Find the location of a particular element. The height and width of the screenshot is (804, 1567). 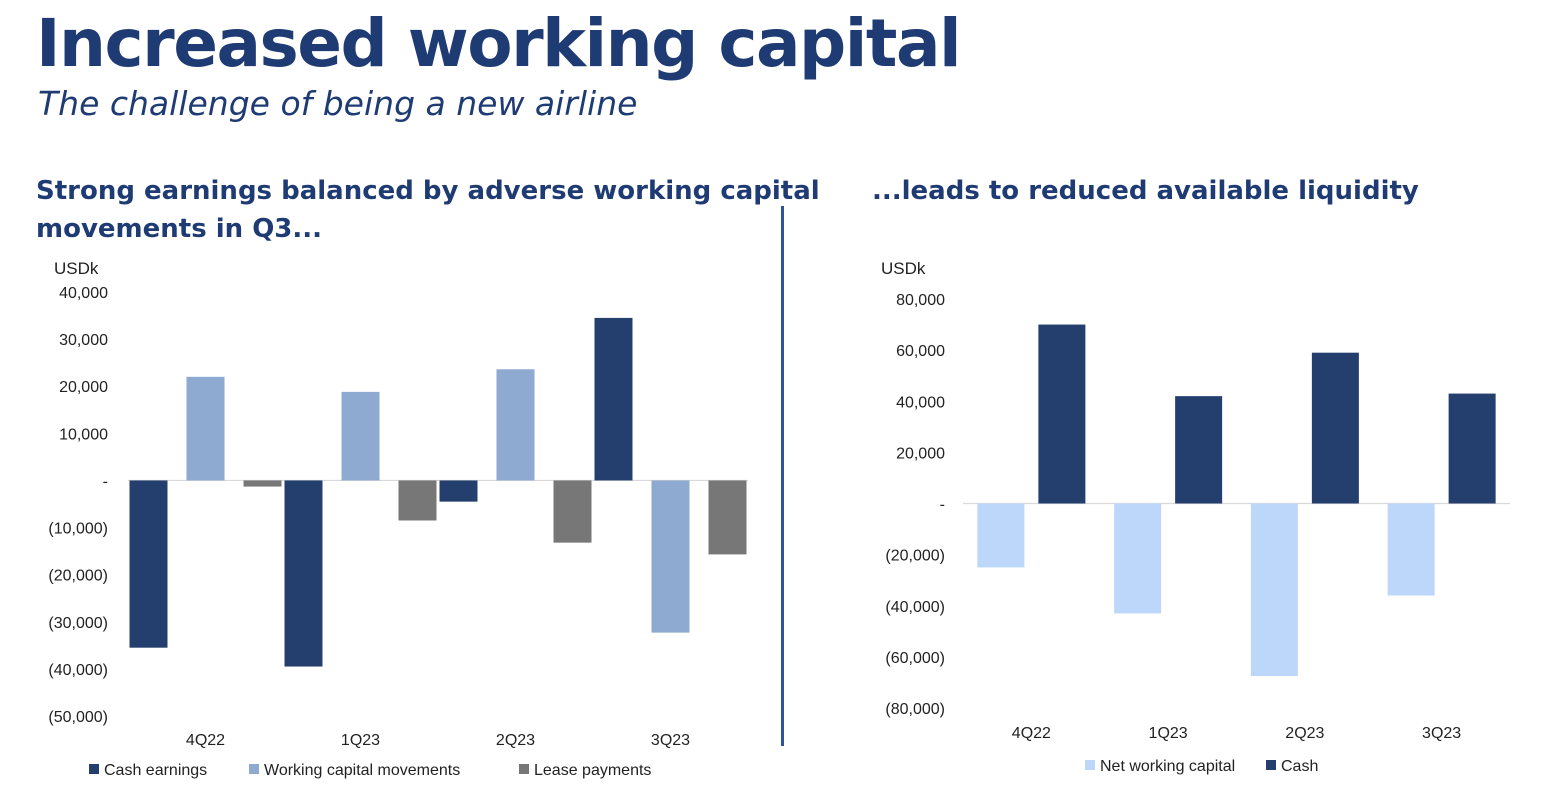

left-legend-label: Working capital movements is located at coordinates (362, 770).